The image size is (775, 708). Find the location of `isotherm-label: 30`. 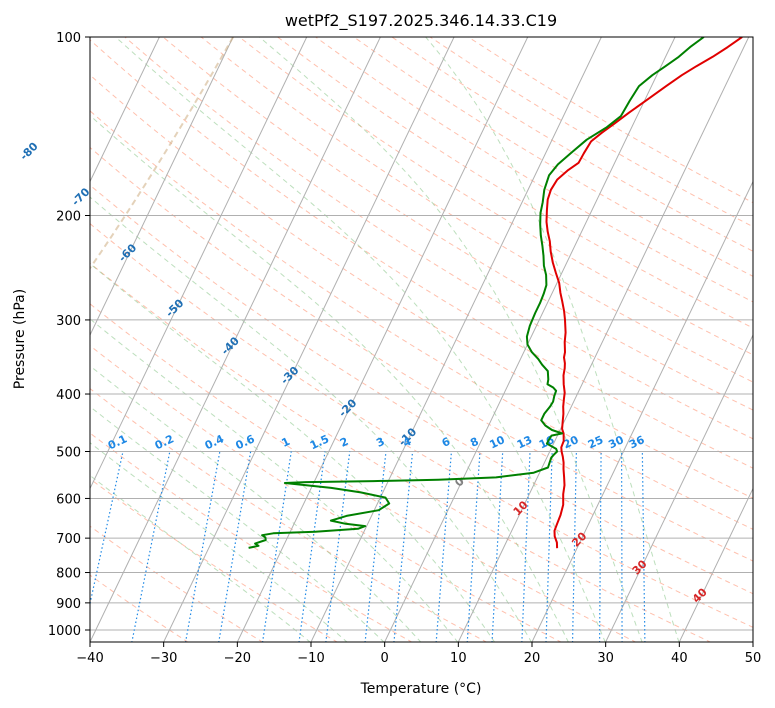

isotherm-label: 30 is located at coordinates (640, 567).